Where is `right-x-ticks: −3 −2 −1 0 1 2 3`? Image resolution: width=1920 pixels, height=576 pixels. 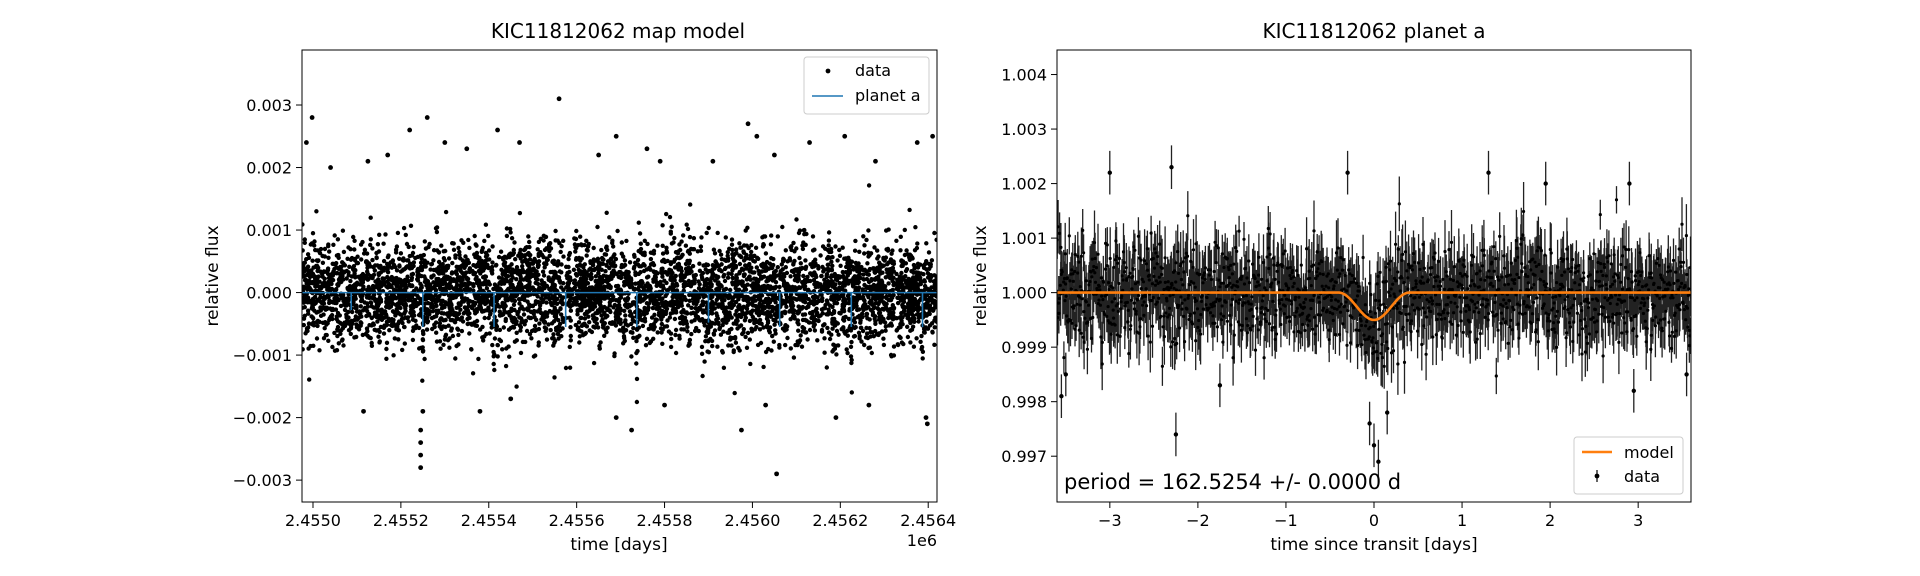
right-x-ticks: −3 −2 −1 0 1 2 3 is located at coordinates (1370, 516).